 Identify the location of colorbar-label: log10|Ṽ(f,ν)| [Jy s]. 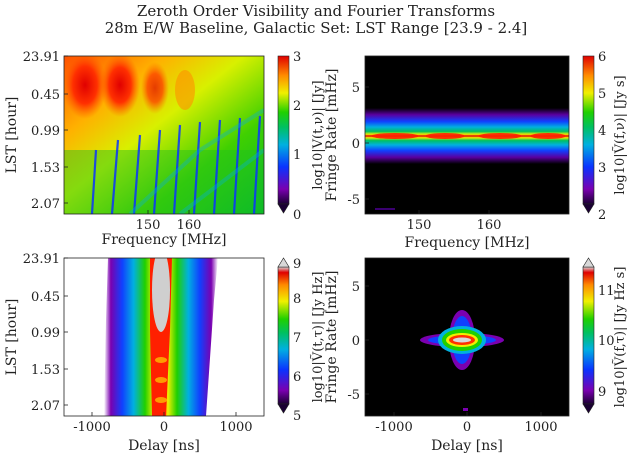
(620, 134).